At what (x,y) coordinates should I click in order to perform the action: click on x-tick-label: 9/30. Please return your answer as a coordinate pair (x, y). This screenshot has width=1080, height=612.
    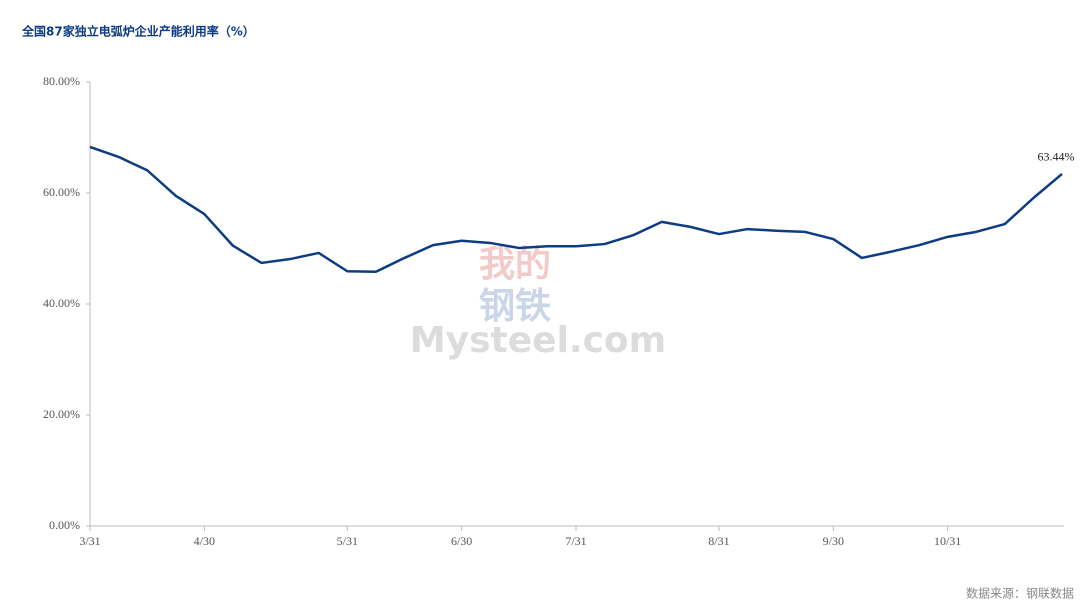
    Looking at the image, I should click on (833, 541).